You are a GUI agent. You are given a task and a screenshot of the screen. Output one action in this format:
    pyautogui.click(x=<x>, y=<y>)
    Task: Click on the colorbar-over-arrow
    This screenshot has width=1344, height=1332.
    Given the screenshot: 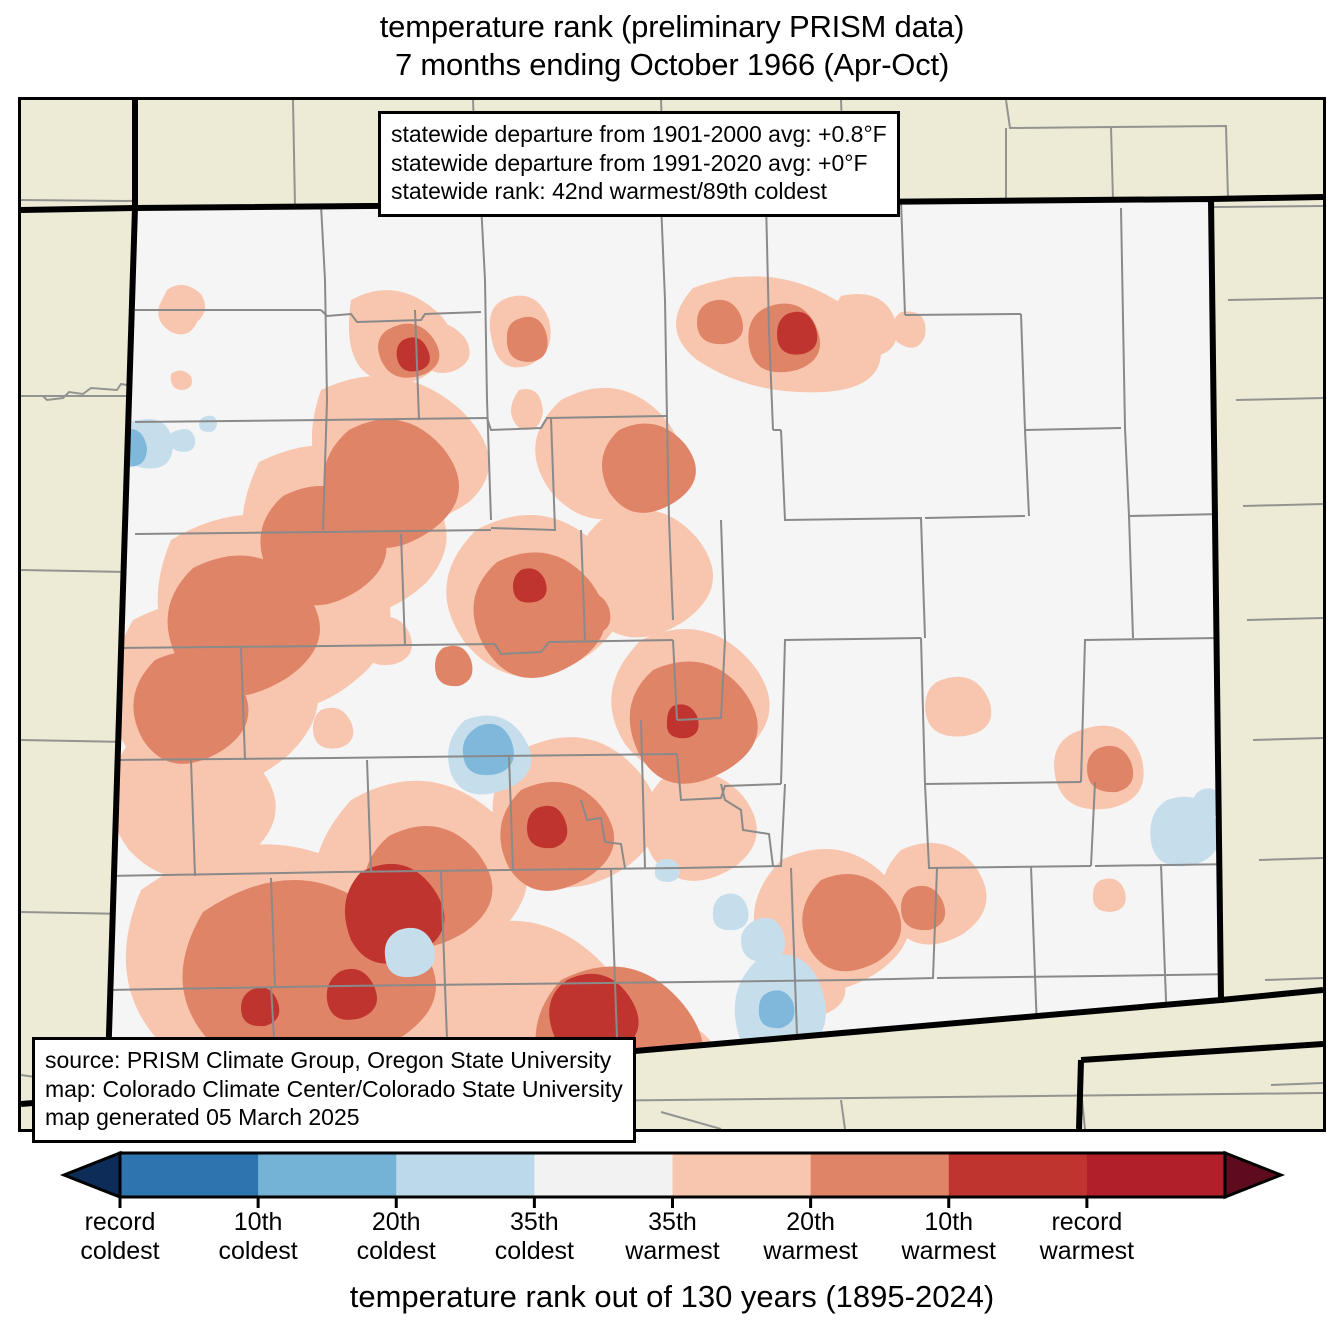 What is the action you would take?
    pyautogui.click(x=1254, y=1175)
    